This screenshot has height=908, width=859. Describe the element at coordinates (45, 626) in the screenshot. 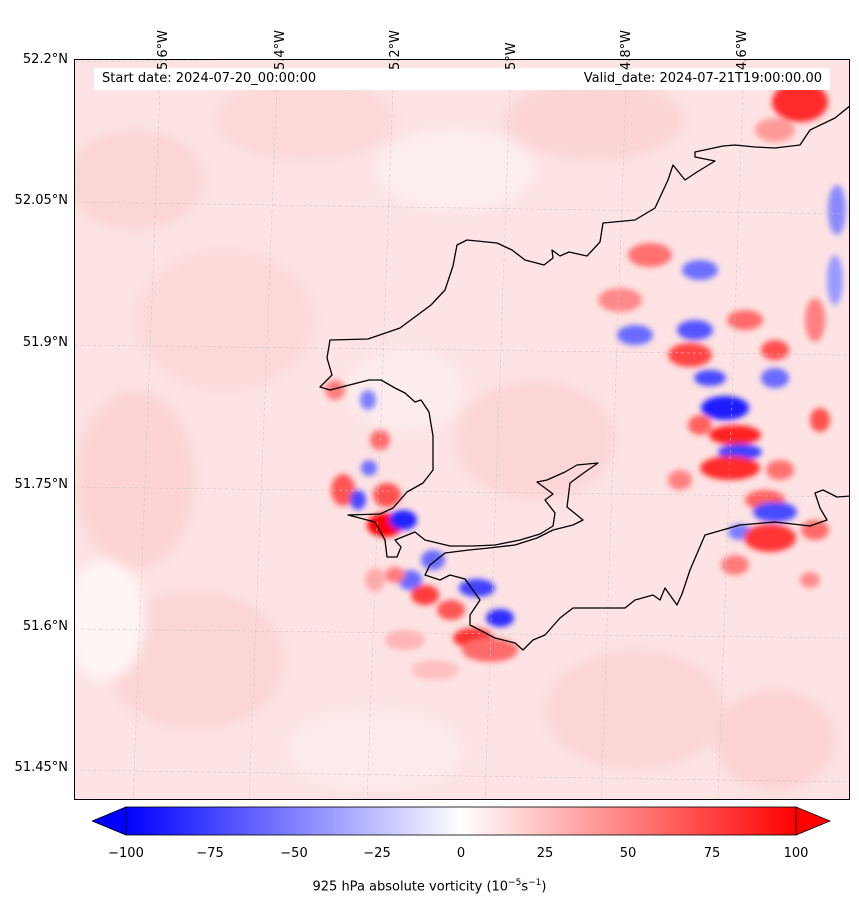

I see `lat-label-51.6n: 51.6°N` at that location.